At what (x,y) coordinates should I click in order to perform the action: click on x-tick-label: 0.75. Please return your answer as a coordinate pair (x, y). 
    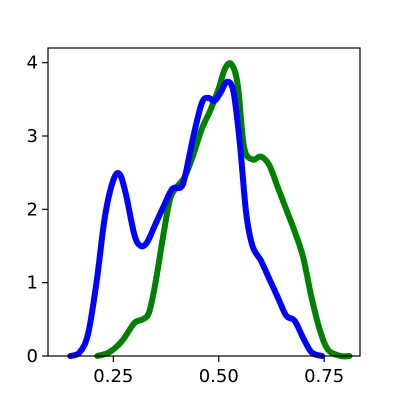
    Looking at the image, I should click on (324, 376).